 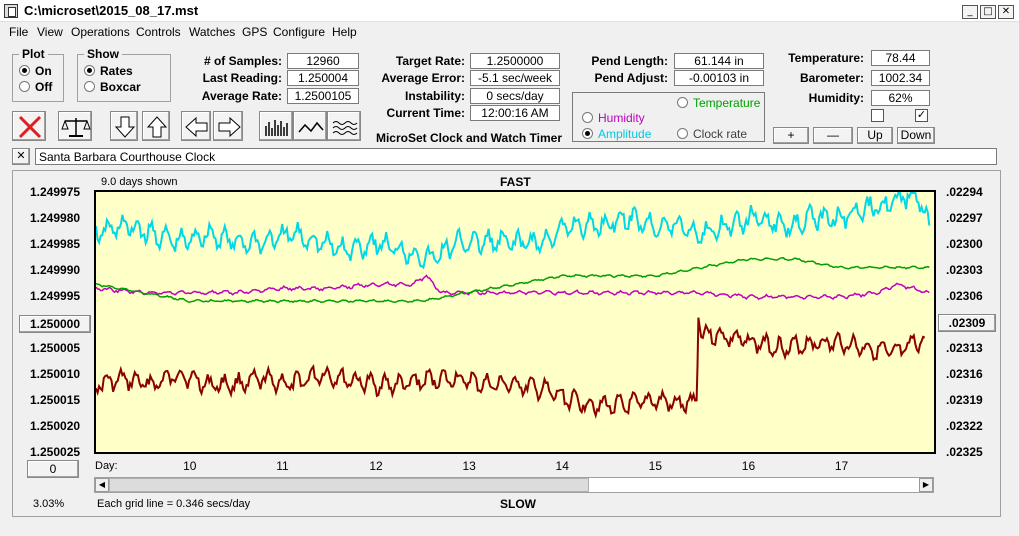 I want to click on close-icon: ✕, so click(x=21, y=156).